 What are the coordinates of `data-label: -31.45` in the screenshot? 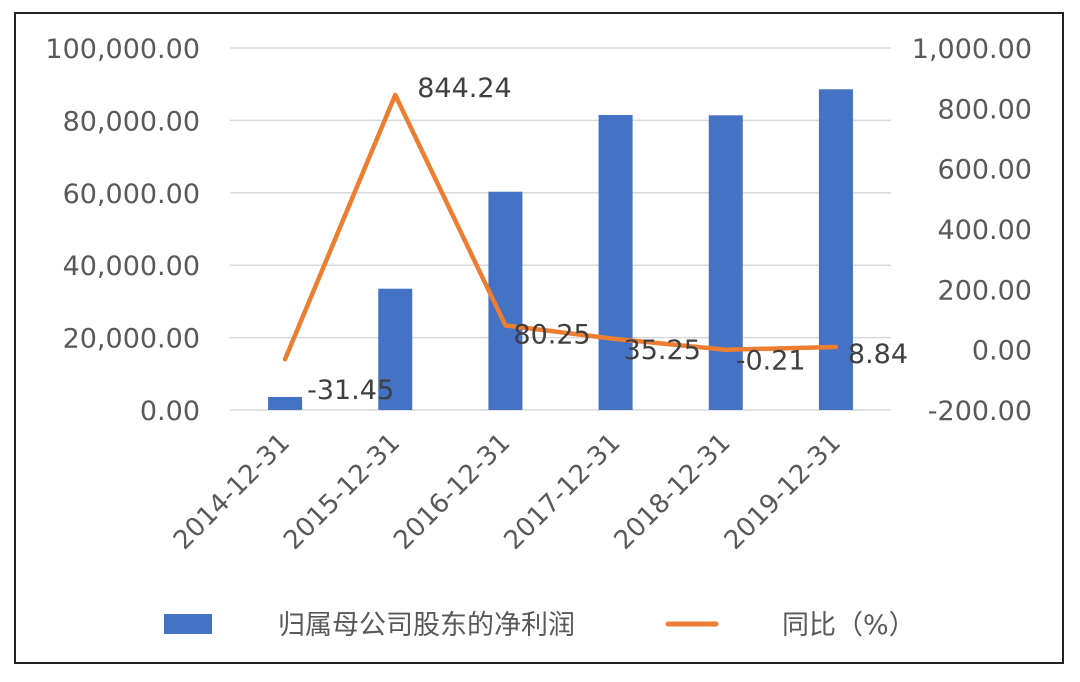 It's located at (350, 390).